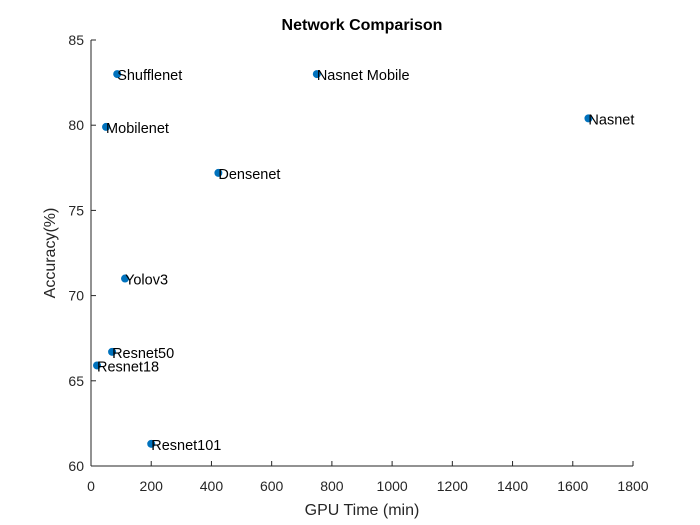 This screenshot has height=525, width=700. What do you see at coordinates (76, 210) in the screenshot?
I see `y-tick-label: 75` at bounding box center [76, 210].